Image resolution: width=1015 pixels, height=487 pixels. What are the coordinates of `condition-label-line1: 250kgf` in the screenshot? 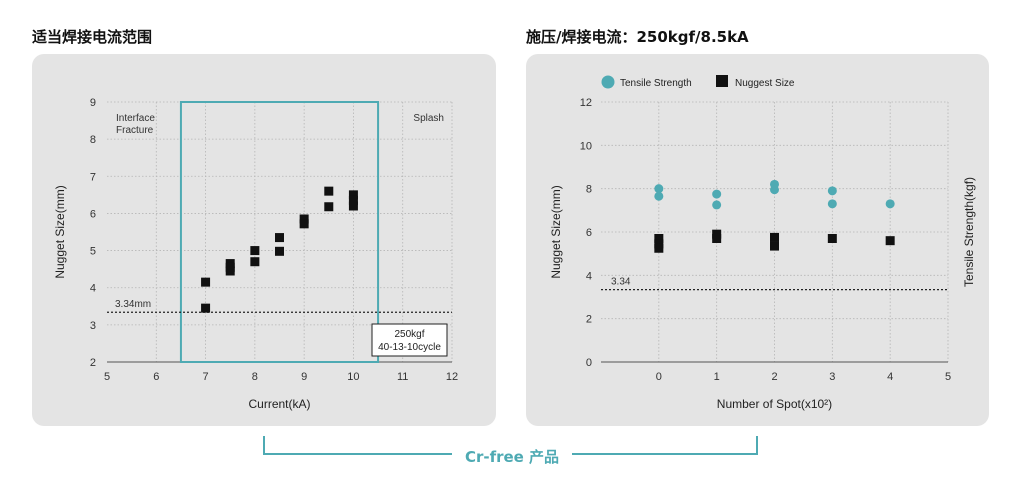 It's located at (409, 334).